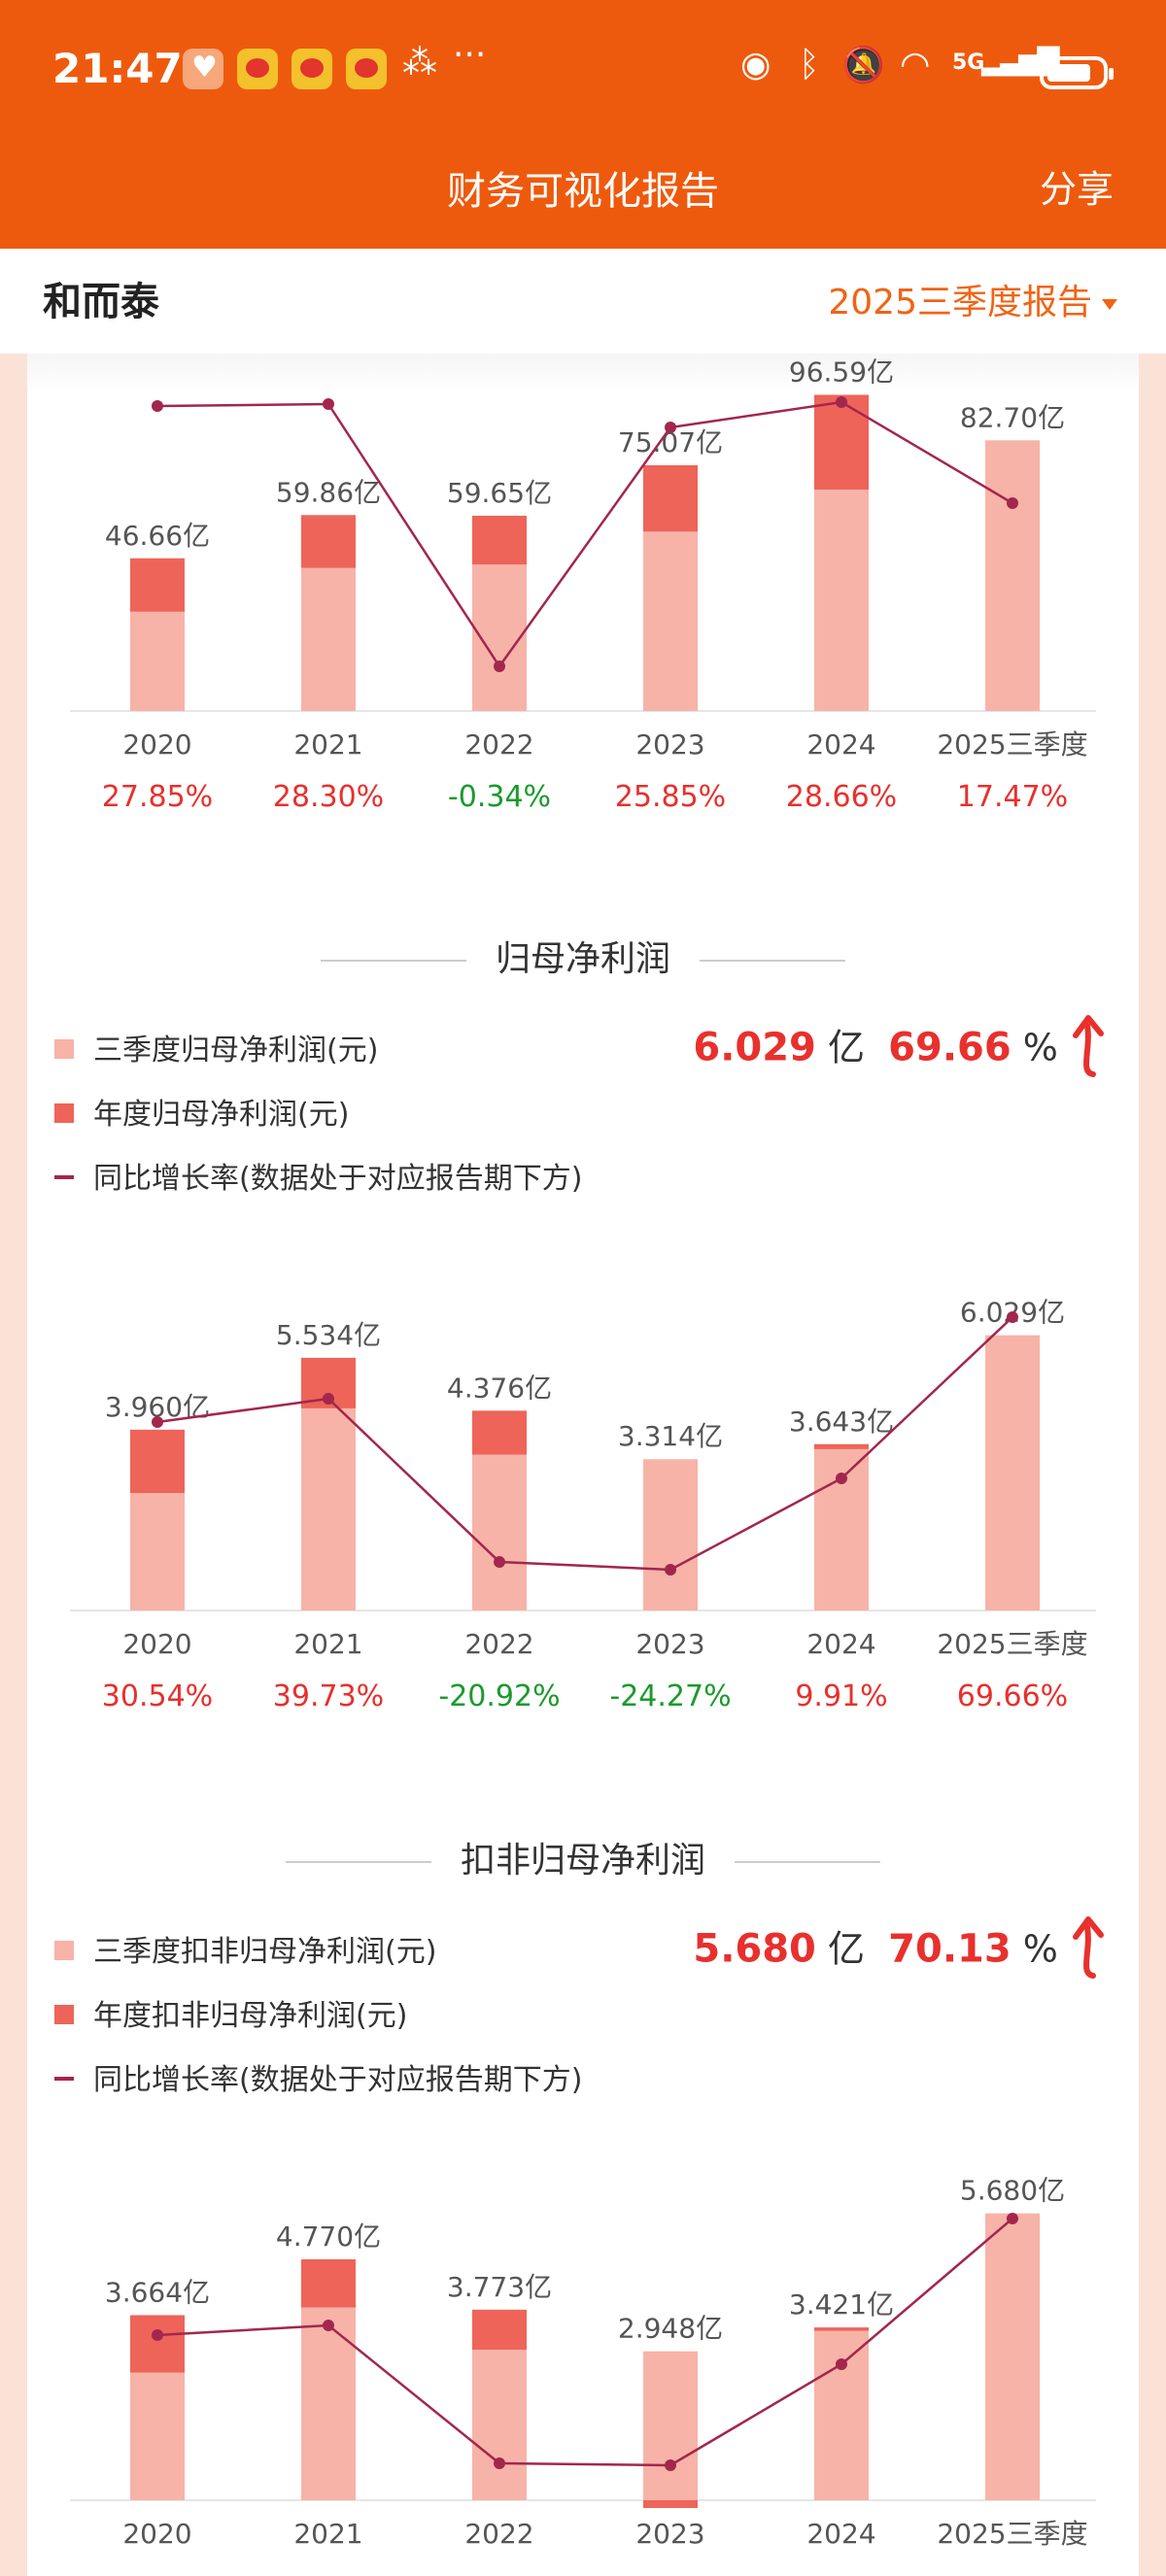 The height and width of the screenshot is (2576, 1166). What do you see at coordinates (1012, 2534) in the screenshot?
I see `deducted-profit-x-tick-label: 2025三季度` at bounding box center [1012, 2534].